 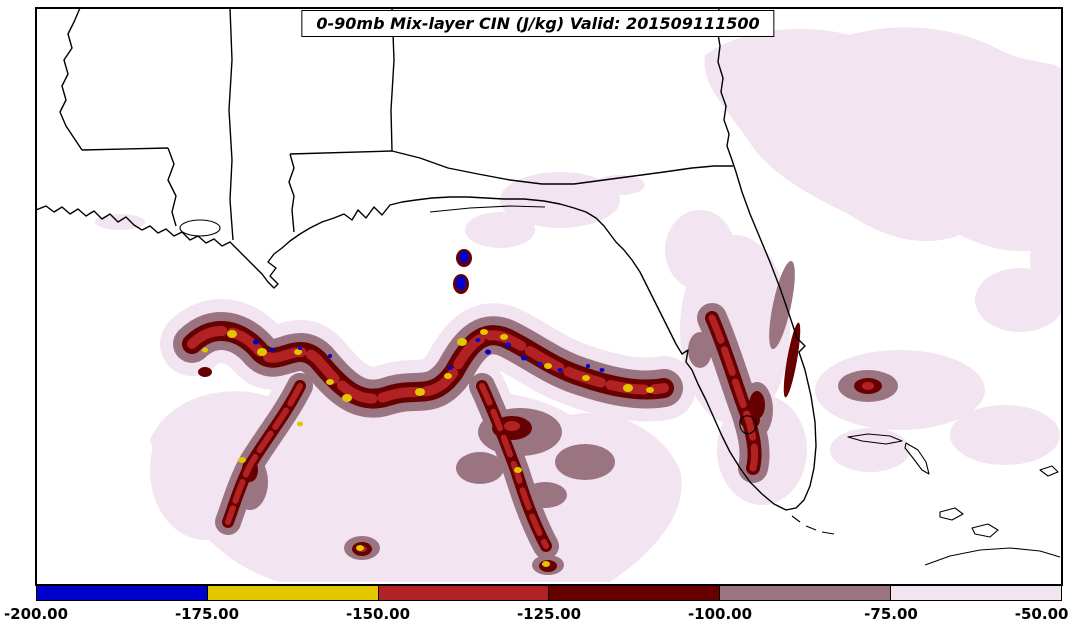 What do you see at coordinates (891, 614) in the screenshot?
I see `colorbar-tick-label: -75.00` at bounding box center [891, 614].